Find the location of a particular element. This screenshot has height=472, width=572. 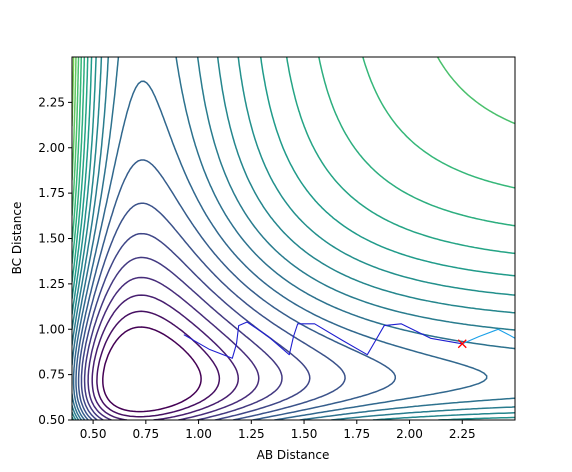

x-tick-label: 1.50 is located at coordinates (304, 434).